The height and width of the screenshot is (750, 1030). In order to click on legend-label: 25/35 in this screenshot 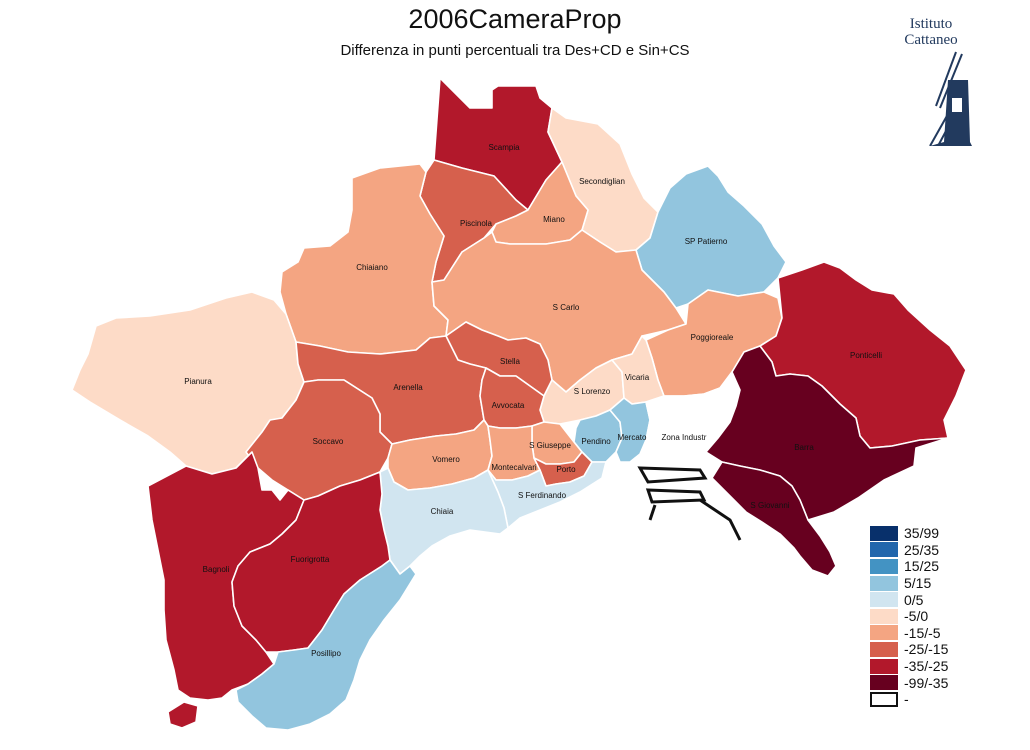, I will do `click(922, 549)`.